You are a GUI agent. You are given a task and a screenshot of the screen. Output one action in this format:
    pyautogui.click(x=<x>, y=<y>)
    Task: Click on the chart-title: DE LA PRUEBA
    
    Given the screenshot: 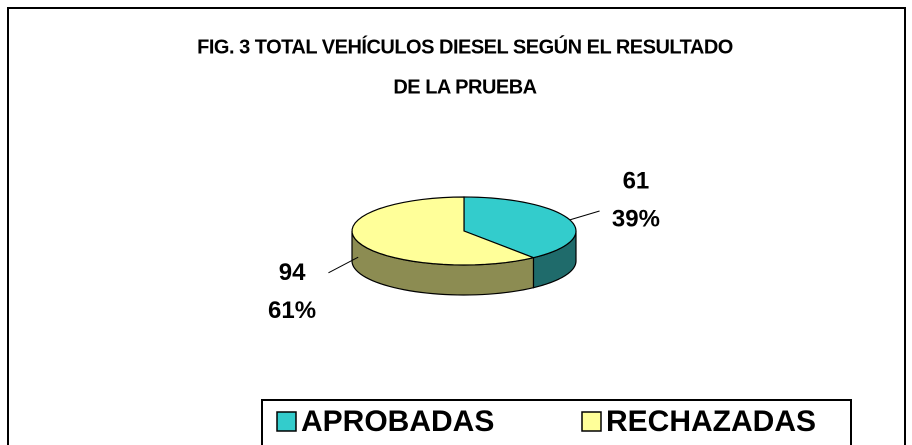 What is the action you would take?
    pyautogui.click(x=464, y=87)
    